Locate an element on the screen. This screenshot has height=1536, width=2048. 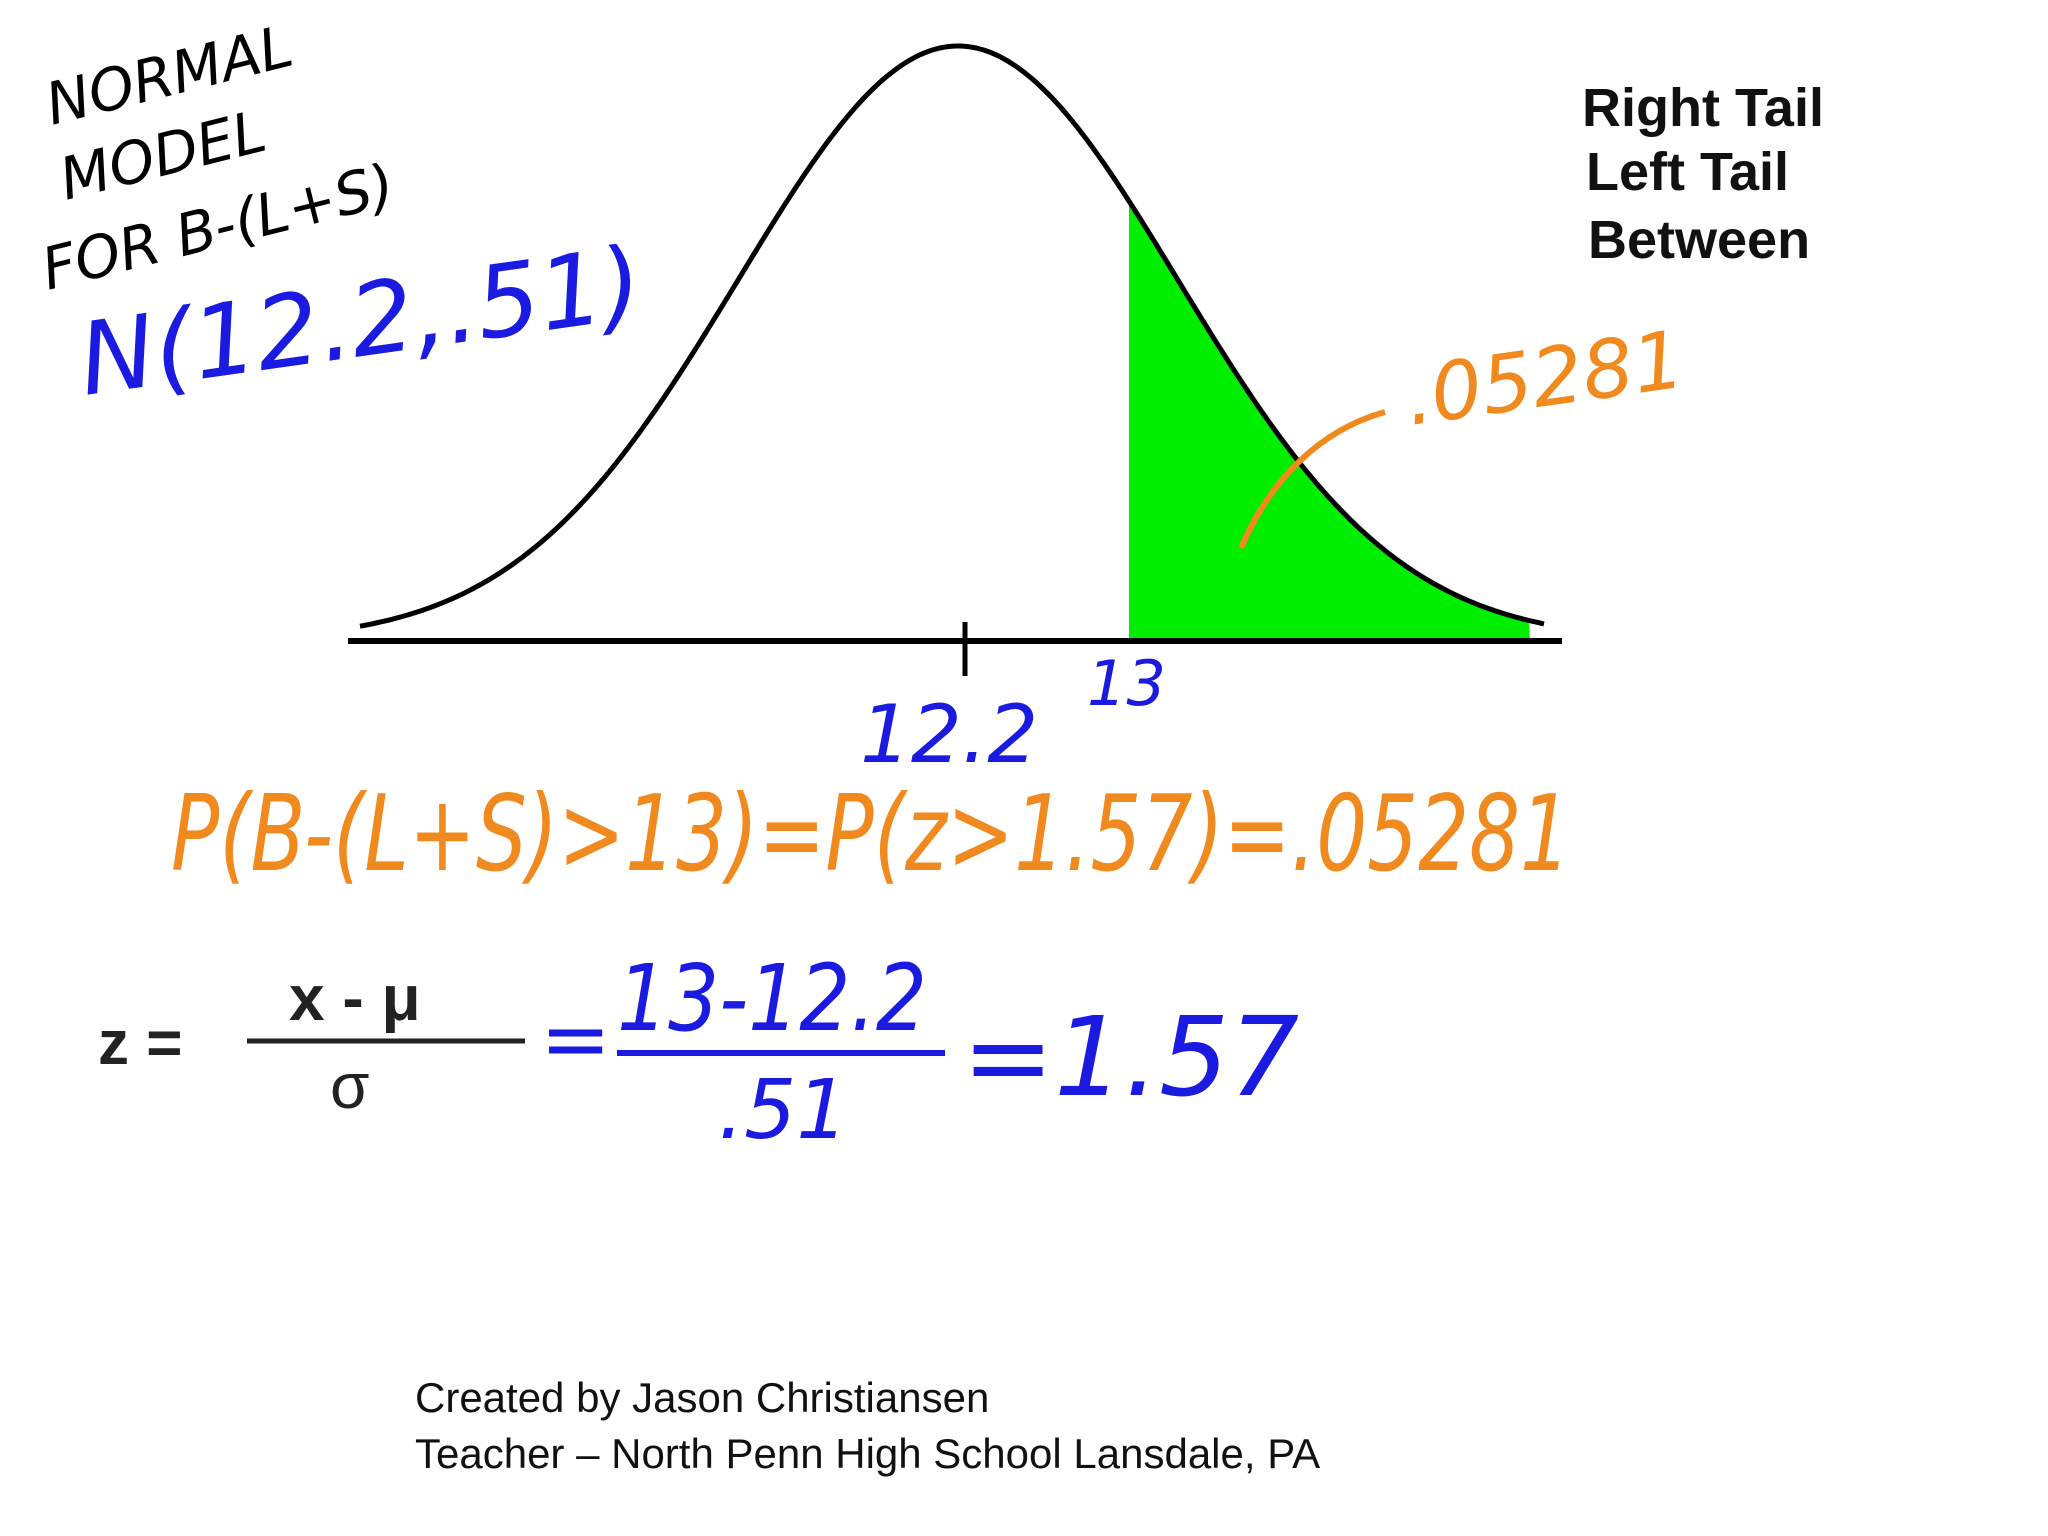
formula-numerator: x - μ is located at coordinates (355, 998).